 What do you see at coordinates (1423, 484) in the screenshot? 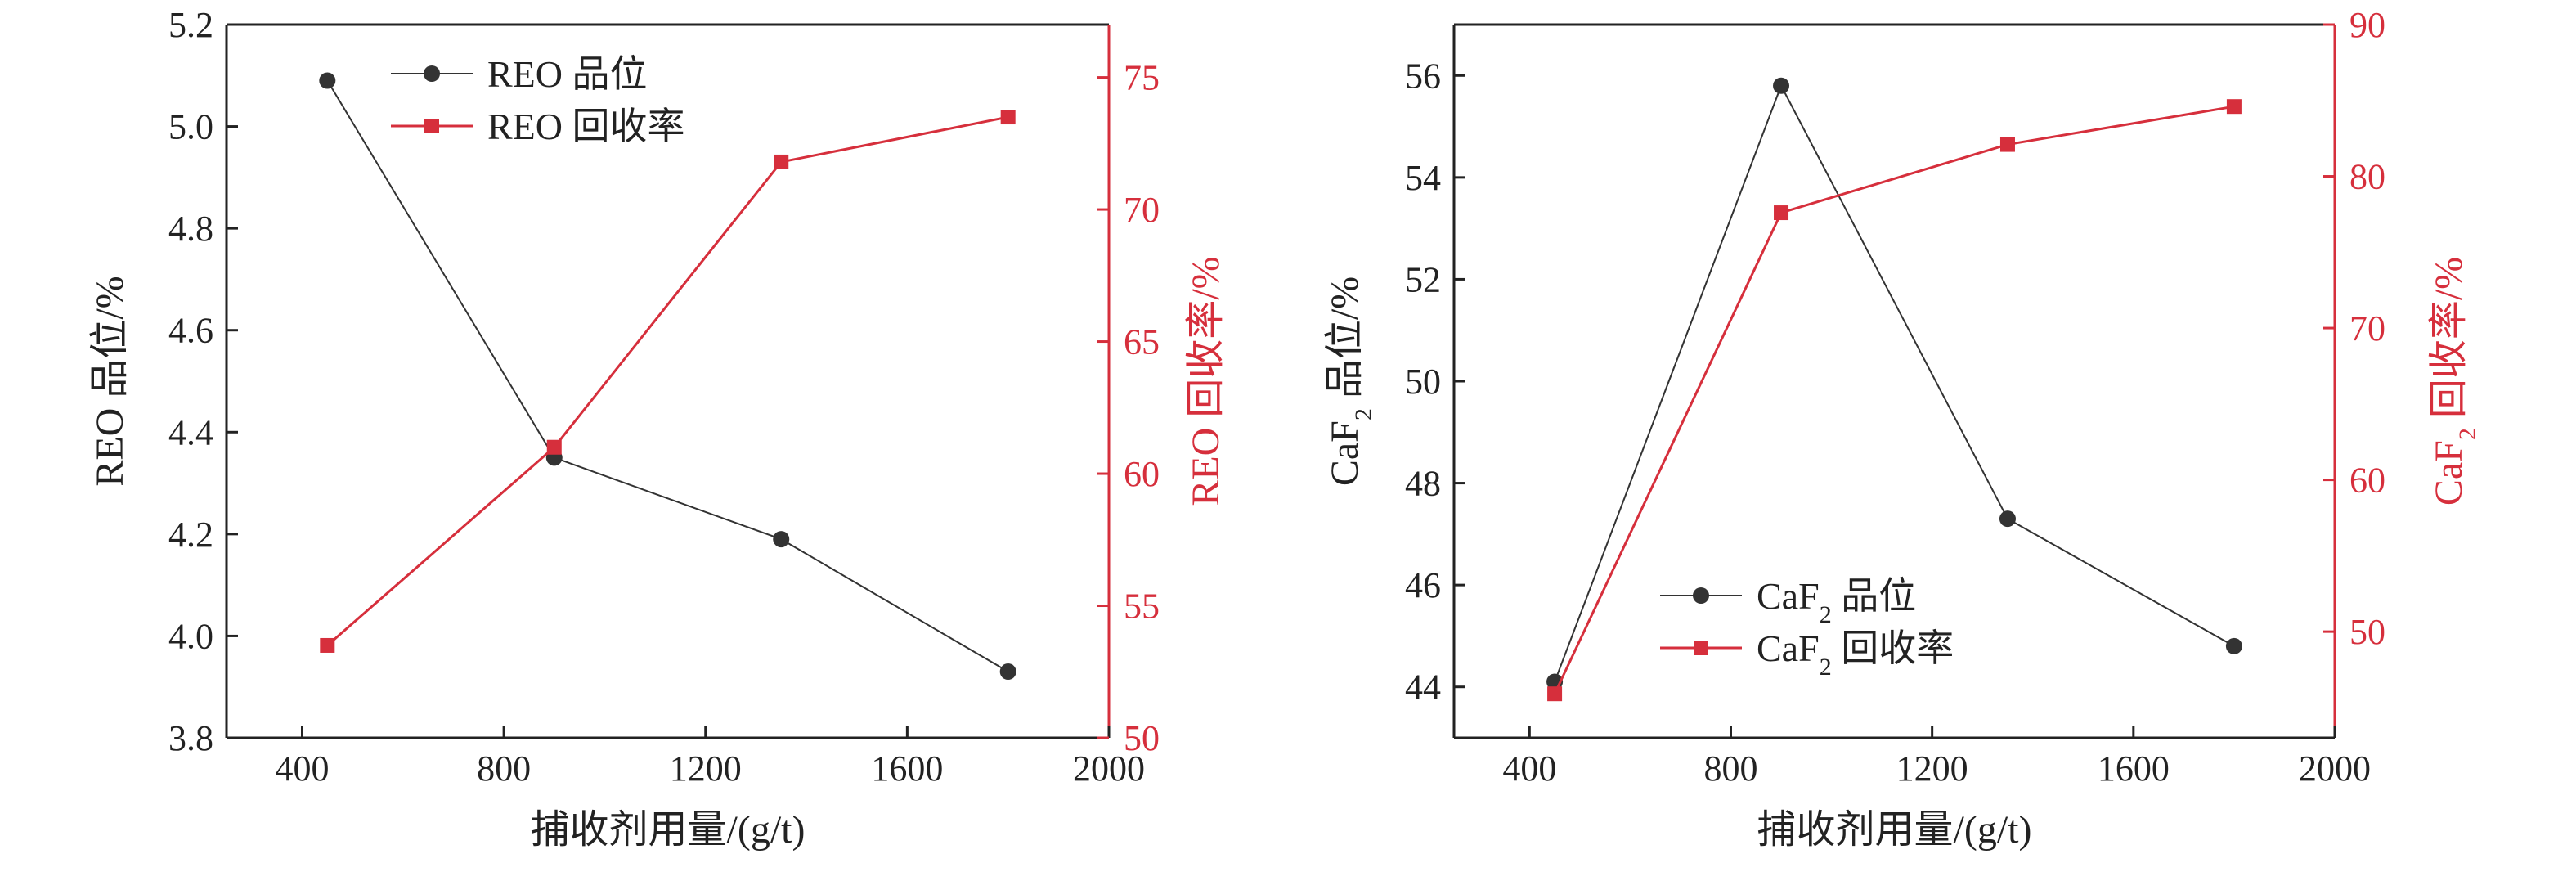
I see `y-left-tick-label: 48` at bounding box center [1423, 484].